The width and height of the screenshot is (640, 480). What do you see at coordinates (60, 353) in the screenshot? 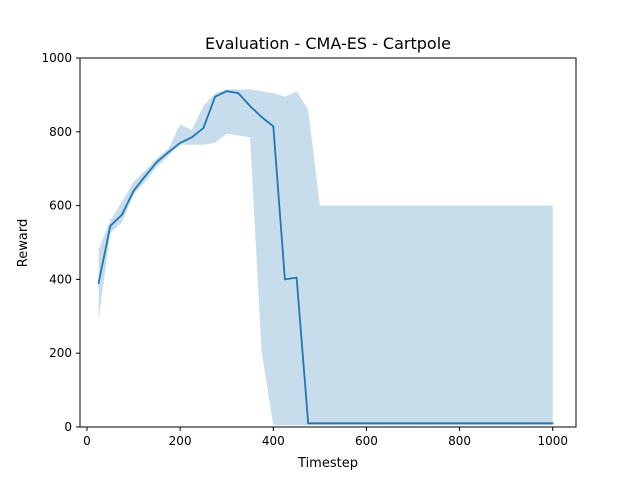
I see `y-tick-label: 200` at bounding box center [60, 353].